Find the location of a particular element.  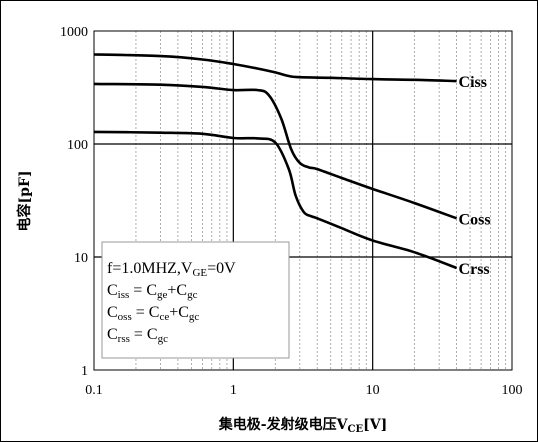

series-label-coss: Coss is located at coordinates (475, 219).